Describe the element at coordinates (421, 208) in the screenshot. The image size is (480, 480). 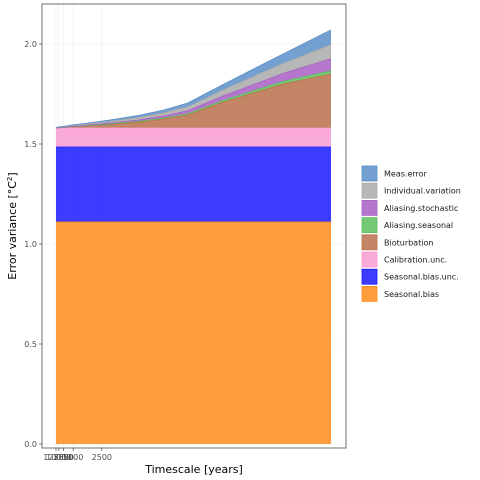
I see `legend-label: Aliasing.stochastic` at that location.